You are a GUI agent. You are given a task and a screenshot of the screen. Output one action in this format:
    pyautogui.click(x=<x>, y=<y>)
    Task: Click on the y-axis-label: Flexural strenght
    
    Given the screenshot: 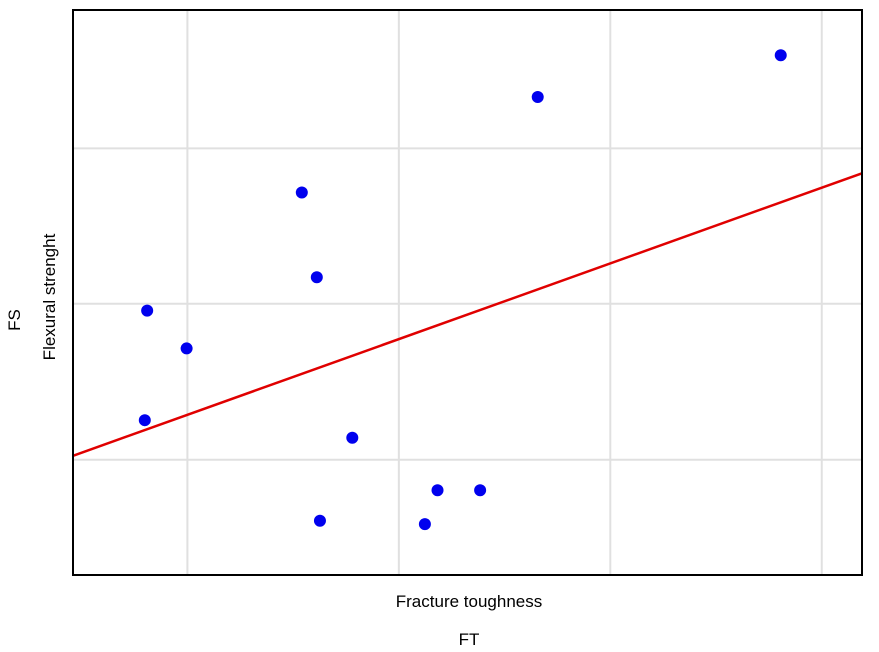 What is the action you would take?
    pyautogui.click(x=49, y=297)
    